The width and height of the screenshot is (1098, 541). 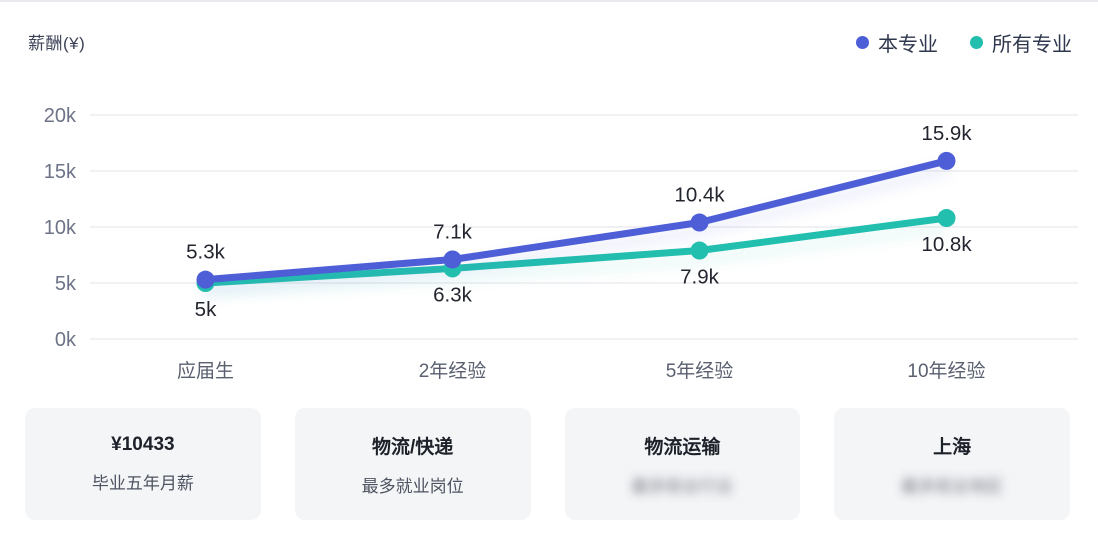 I want to click on legend-label-all-majors: 所有专业, so click(x=1032, y=45).